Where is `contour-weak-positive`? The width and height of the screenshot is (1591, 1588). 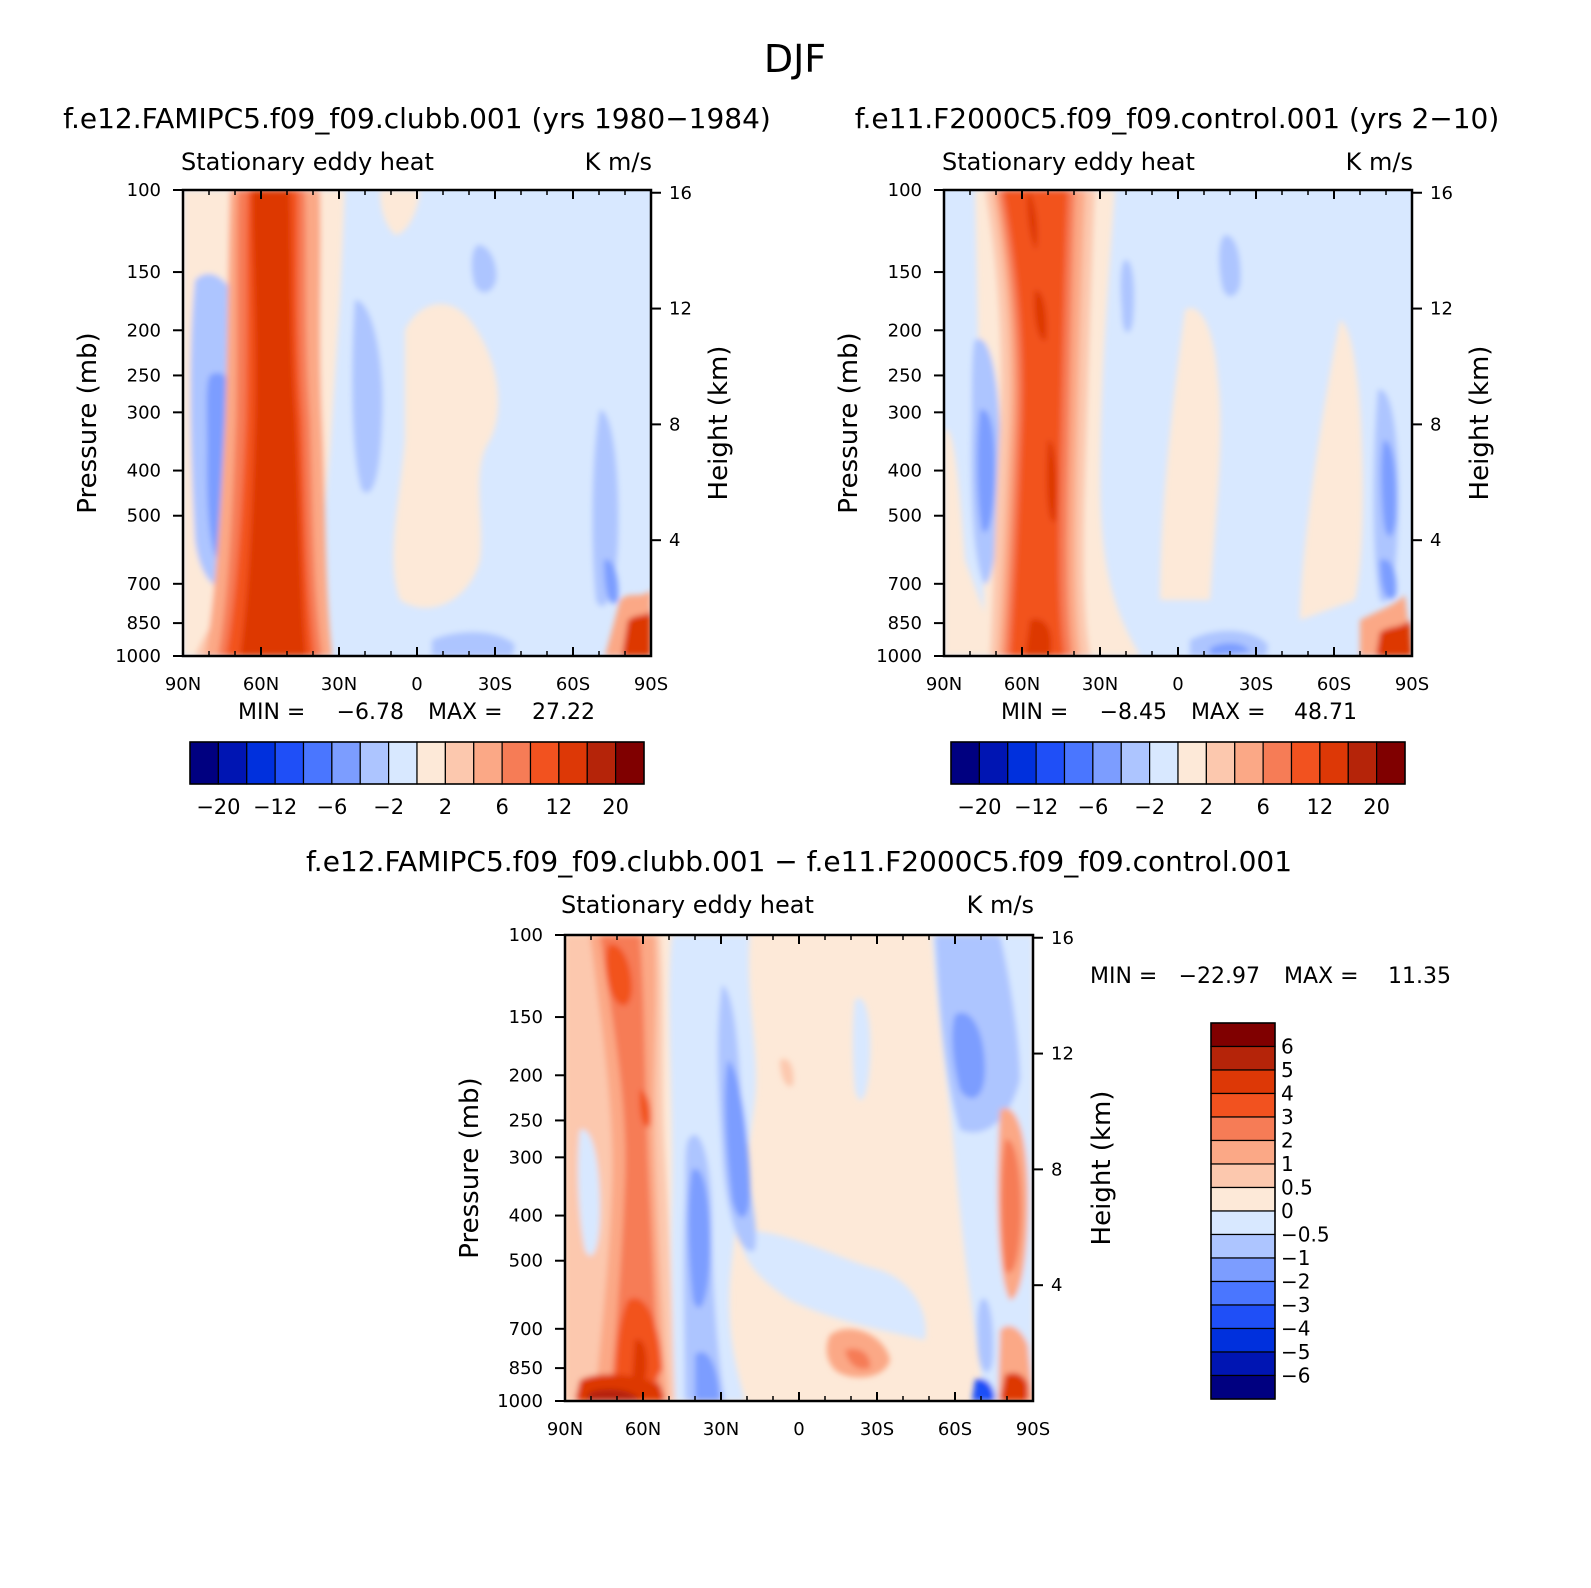
contour-weak-positive is located at coordinates (1331, 470).